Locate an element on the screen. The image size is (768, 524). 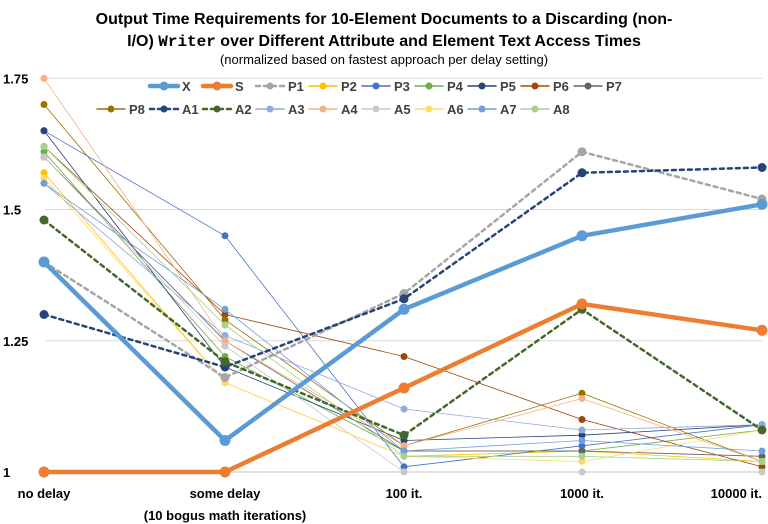
title-line-2-pre: I/O) is located at coordinates (142, 41).